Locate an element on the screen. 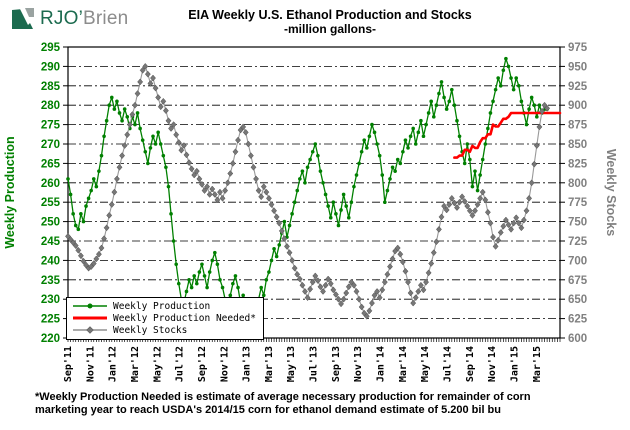 The width and height of the screenshot is (630, 430). svg-text: 245 is located at coordinates (51, 242).